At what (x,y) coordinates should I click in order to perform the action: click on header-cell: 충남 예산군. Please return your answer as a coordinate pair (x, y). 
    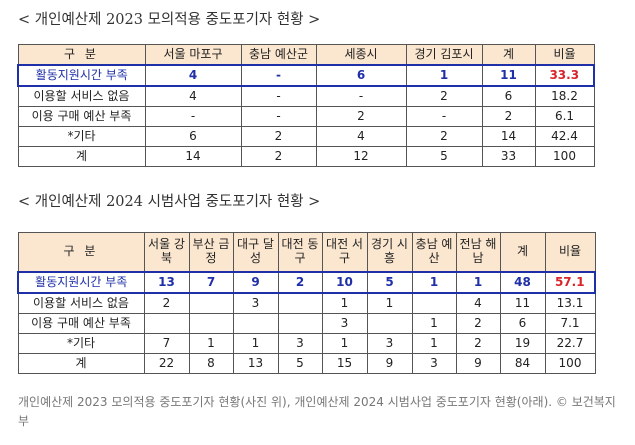
    Looking at the image, I should click on (278, 55).